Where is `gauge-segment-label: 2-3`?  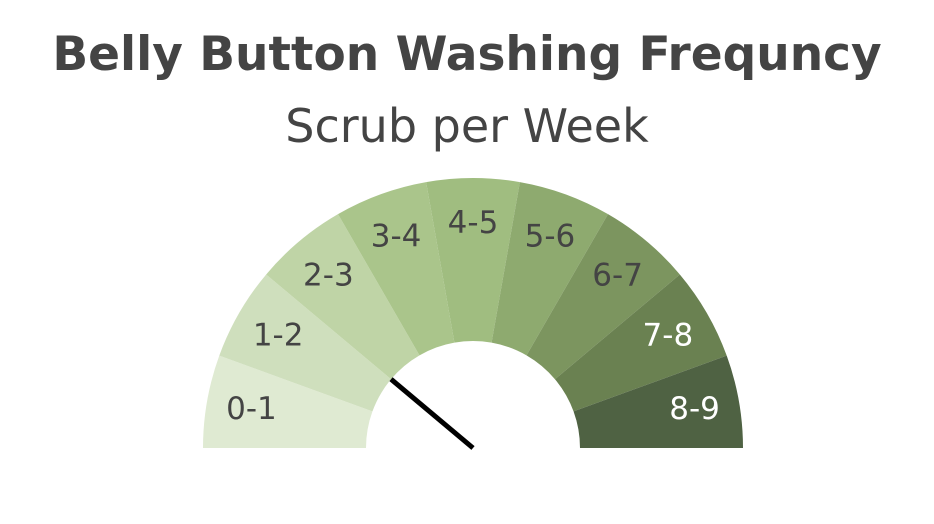 gauge-segment-label: 2-3 is located at coordinates (328, 276).